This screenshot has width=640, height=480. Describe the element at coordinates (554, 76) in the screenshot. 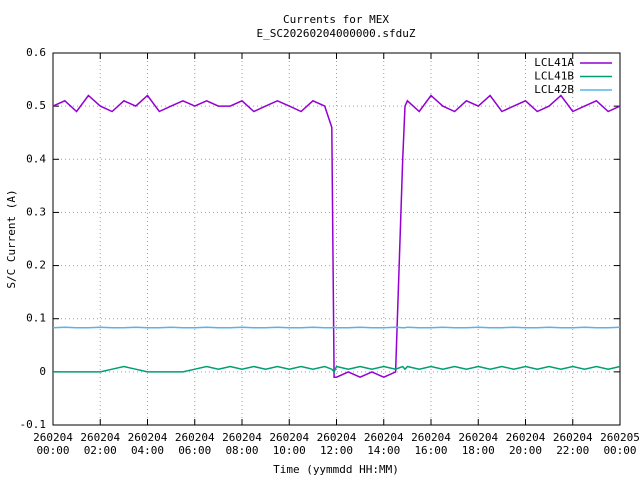

I see `legend-label: LCL41B` at that location.